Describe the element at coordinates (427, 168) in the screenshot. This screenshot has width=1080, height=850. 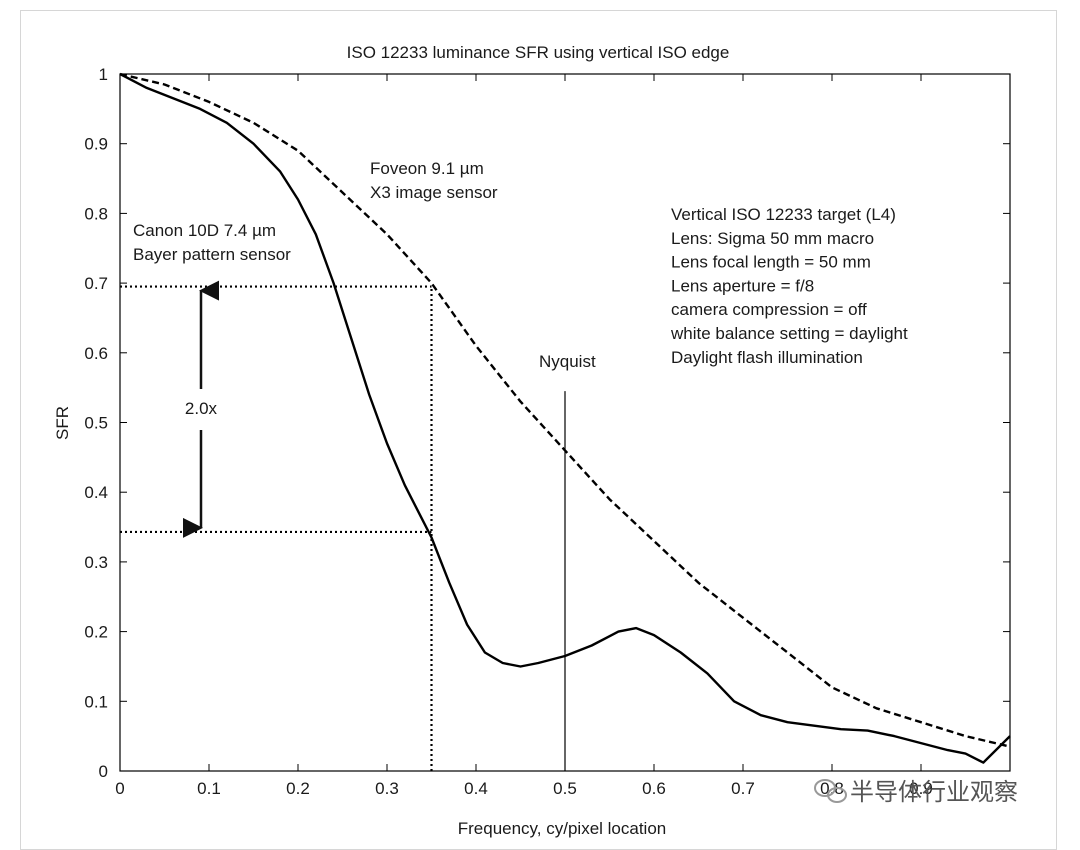
I see `foveon-label-line: Foveon 9.1 µm` at that location.